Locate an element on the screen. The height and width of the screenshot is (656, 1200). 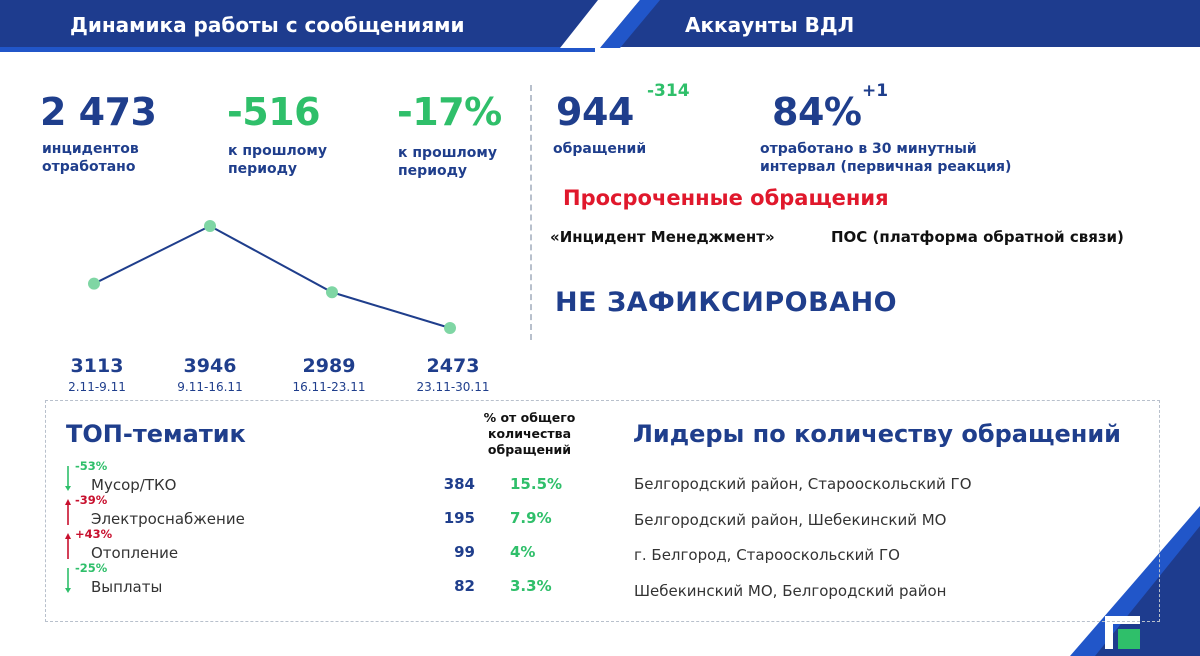
source-feedback-platform: ПОС (платформа обратной связи) is located at coordinates (977, 237).